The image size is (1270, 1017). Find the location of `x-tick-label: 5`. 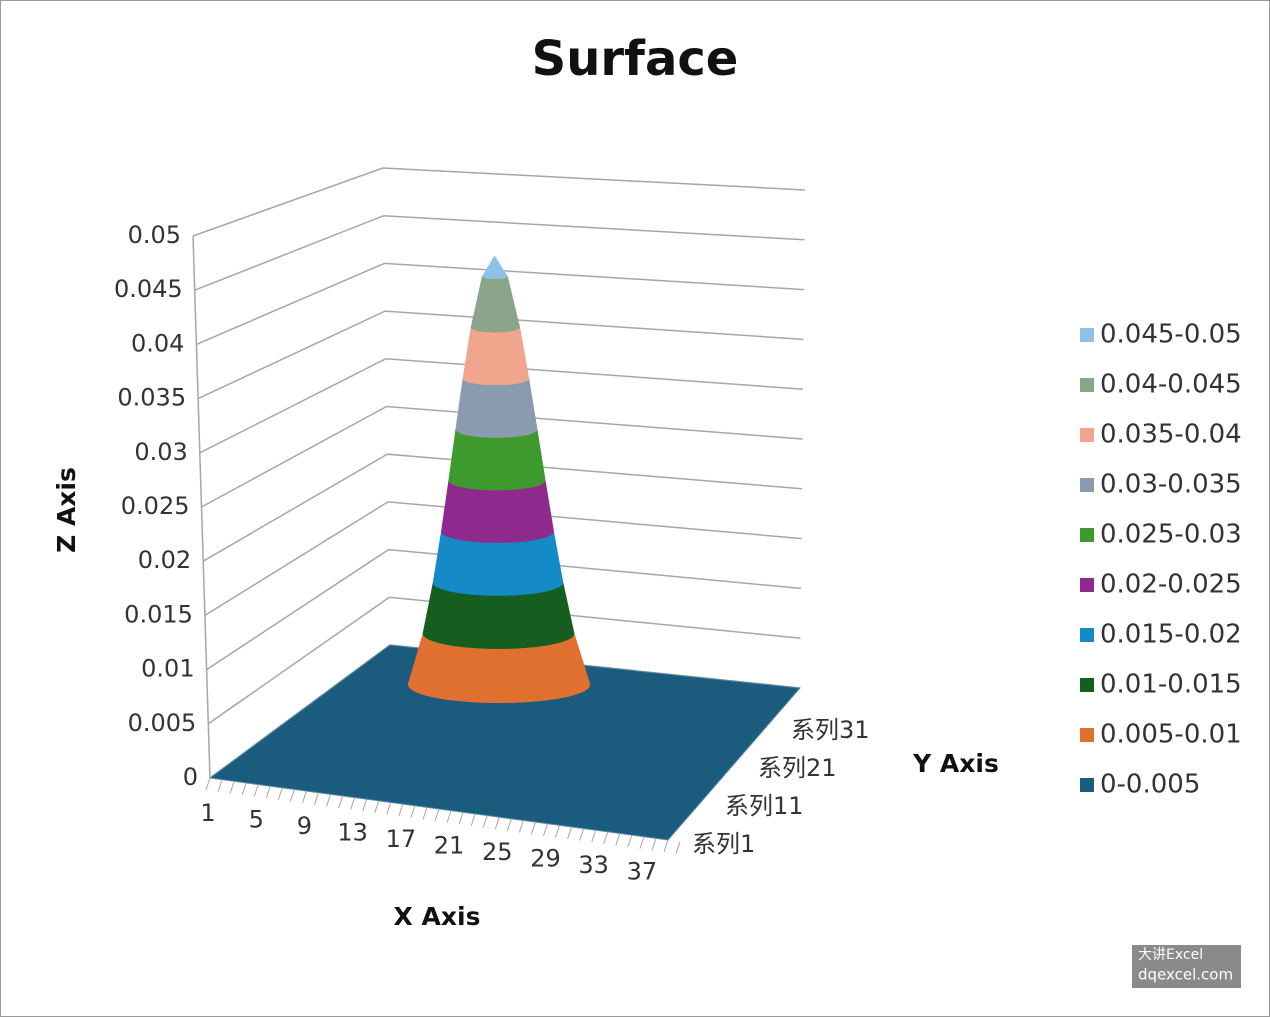

x-tick-label: 5 is located at coordinates (256, 820).